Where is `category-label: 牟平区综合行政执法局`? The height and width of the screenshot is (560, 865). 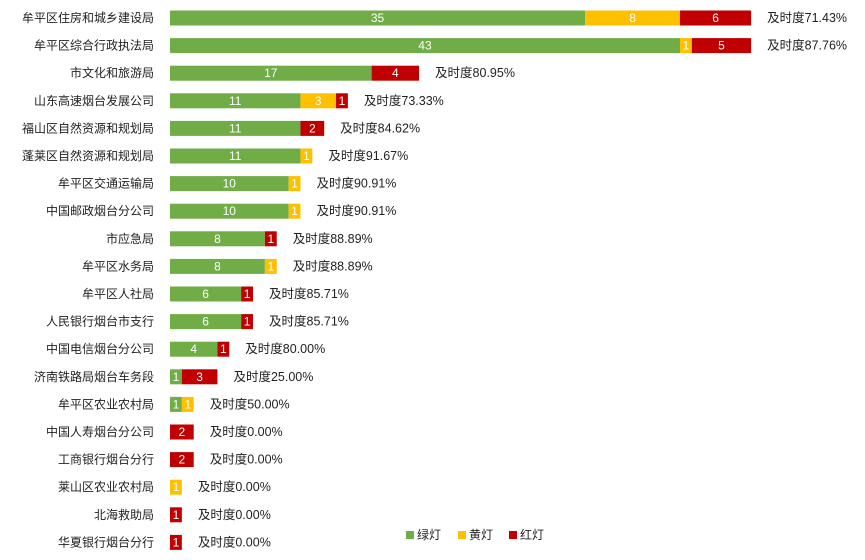 category-label: 牟平区综合行政执法局 is located at coordinates (94, 45).